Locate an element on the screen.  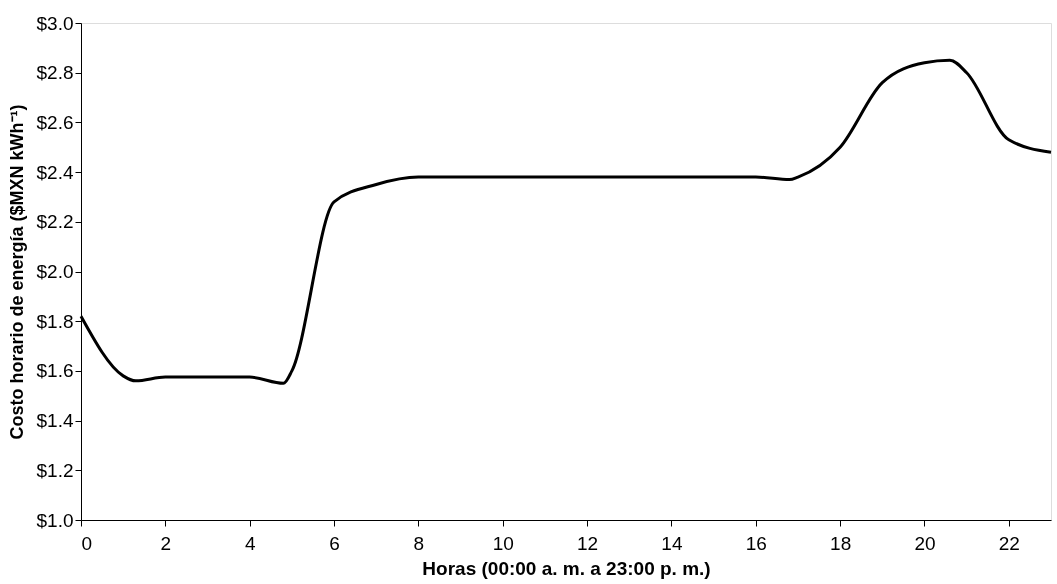
x-tick-label: 8 is located at coordinates (419, 543).